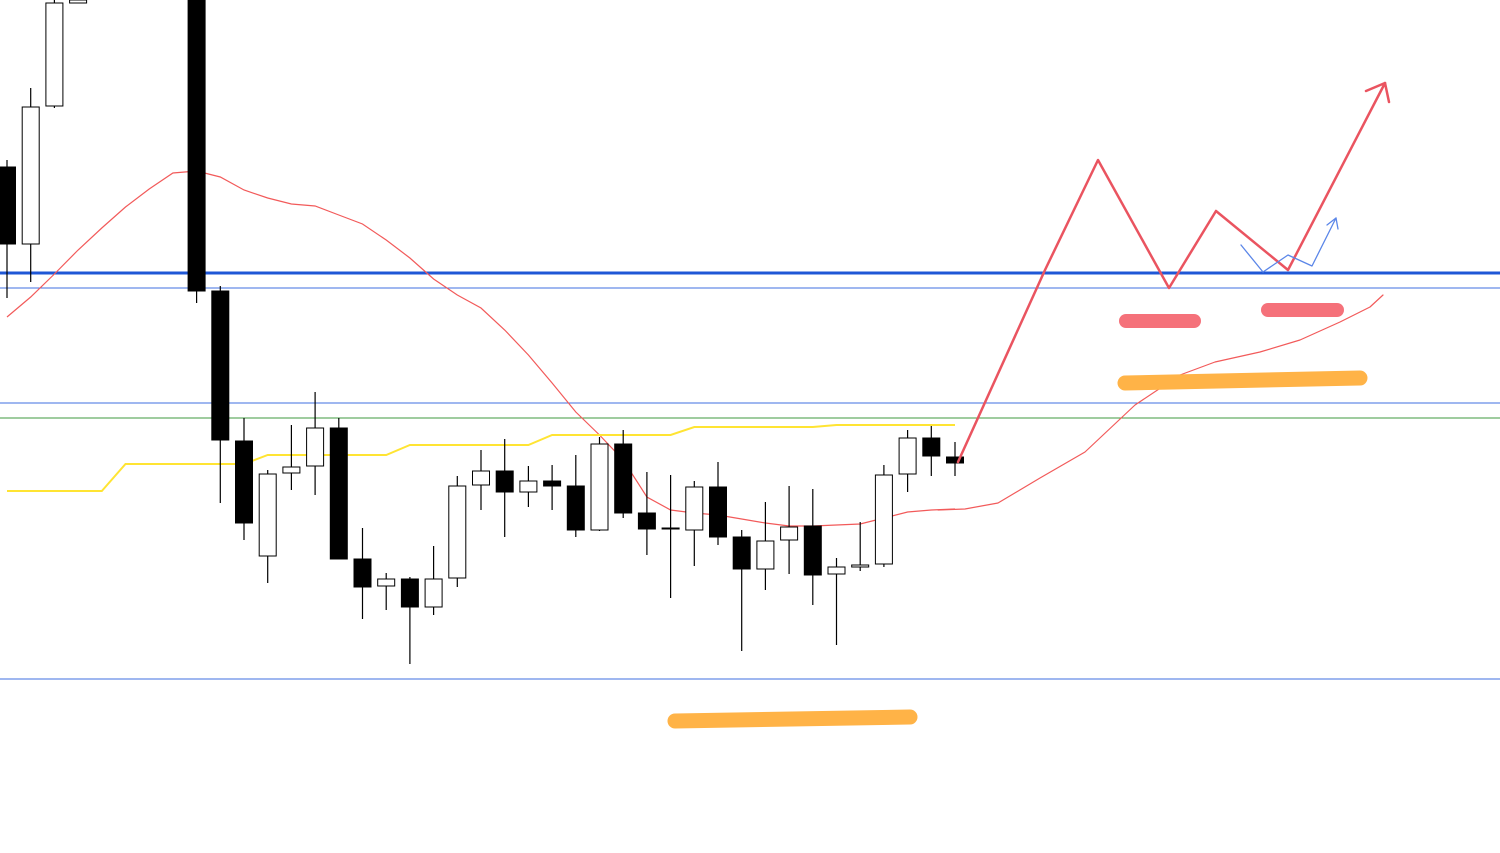 The height and width of the screenshot is (853, 1500). Describe the element at coordinates (1377, 92) in the screenshot. I see `scenario-arrowhead` at that location.